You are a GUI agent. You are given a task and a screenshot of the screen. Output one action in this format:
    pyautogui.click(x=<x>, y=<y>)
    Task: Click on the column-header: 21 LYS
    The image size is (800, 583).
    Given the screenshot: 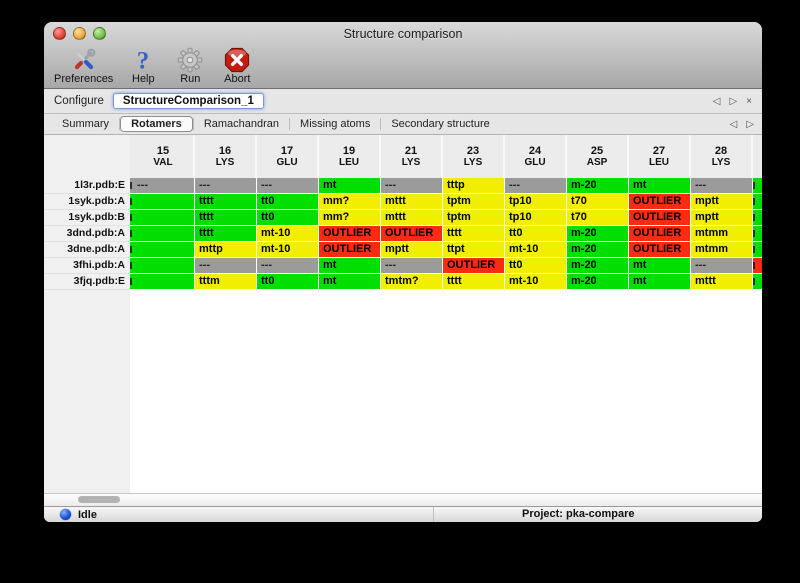 What is the action you would take?
    pyautogui.click(x=412, y=156)
    